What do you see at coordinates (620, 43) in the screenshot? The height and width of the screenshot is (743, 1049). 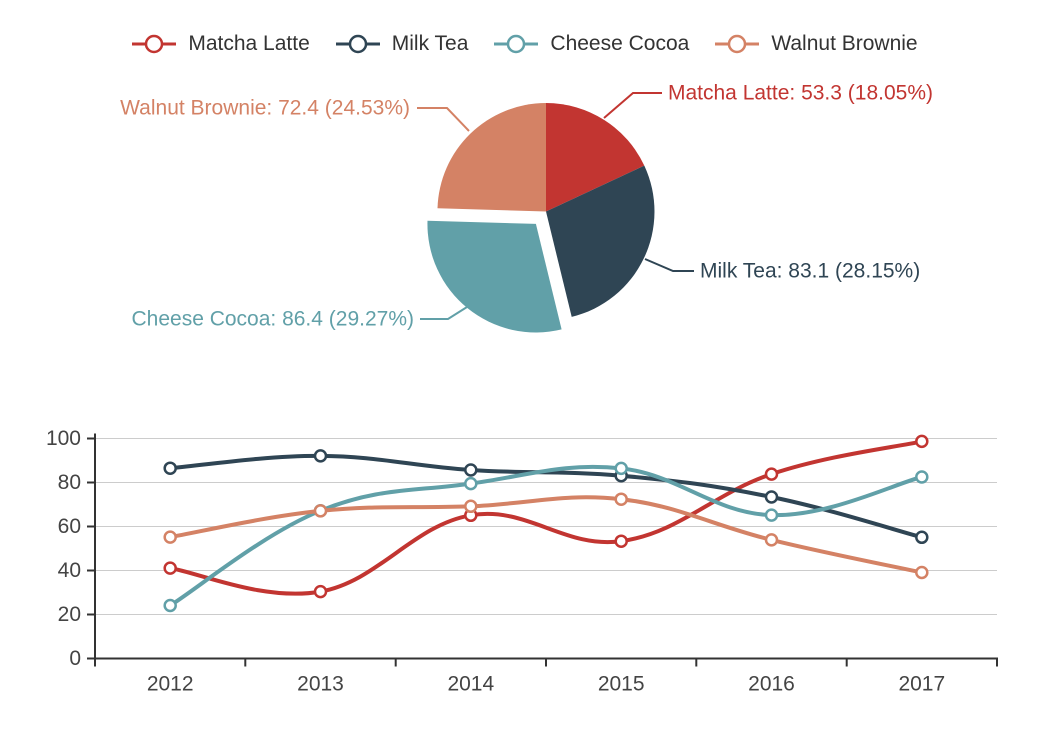 I see `legend-label-cheese-cocoa: Cheese Cocoa` at bounding box center [620, 43].